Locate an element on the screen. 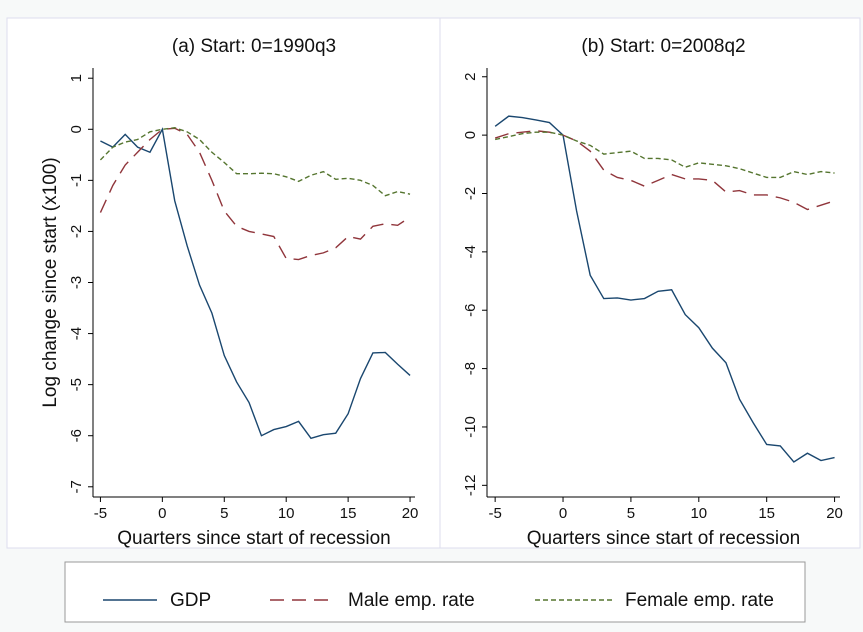 Image resolution: width=863 pixels, height=632 pixels. y-tick-label: -8 is located at coordinates (470, 368).